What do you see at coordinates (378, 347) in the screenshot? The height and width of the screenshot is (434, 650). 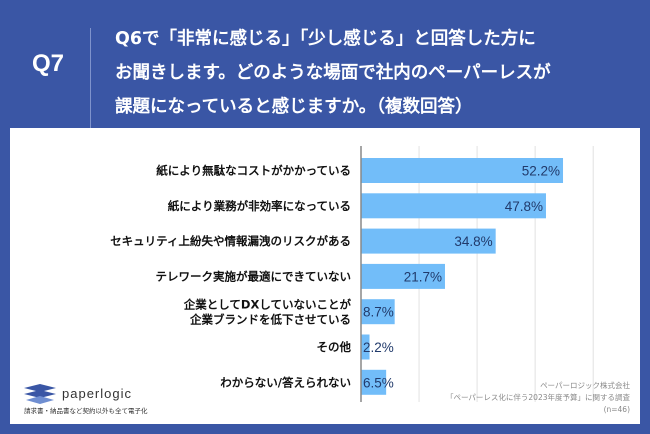 I see `value-label: 2.2%` at bounding box center [378, 347].